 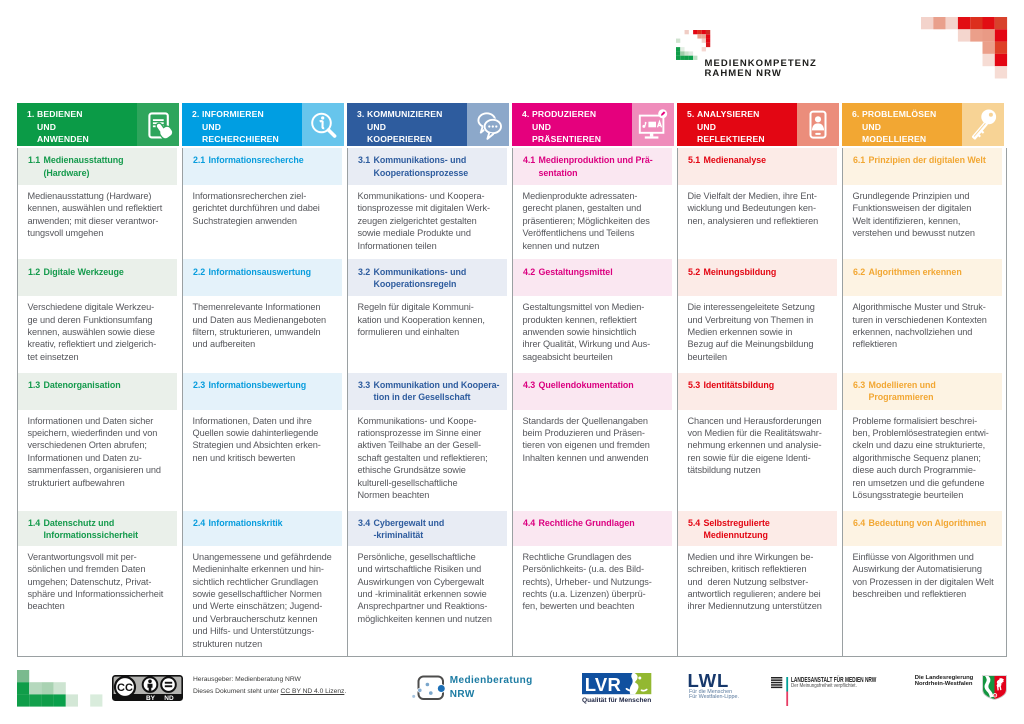 I want to click on svg-text: Qualität für Menschen, so click(x=616, y=700).